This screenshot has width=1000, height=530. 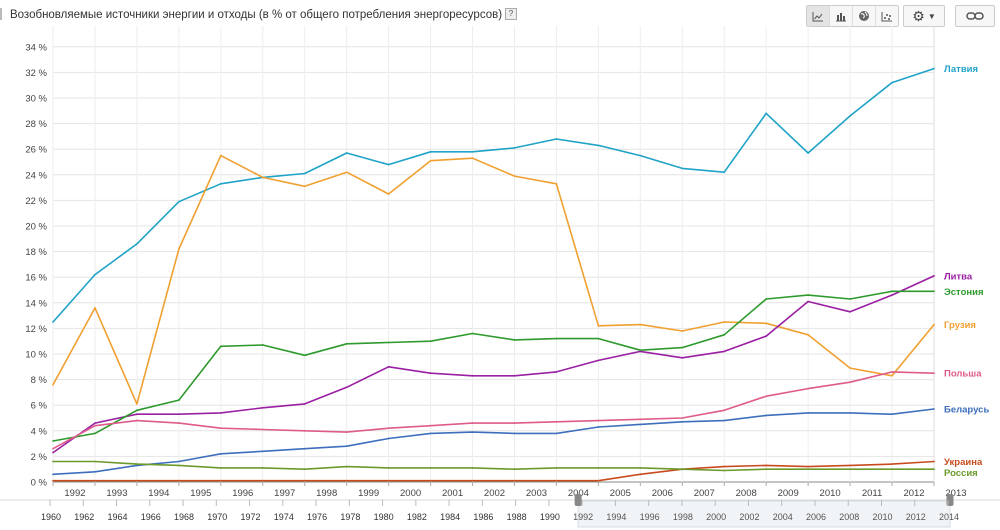 What do you see at coordinates (924, 16) in the screenshot?
I see `settings-button: ⚙ ▼` at bounding box center [924, 16].